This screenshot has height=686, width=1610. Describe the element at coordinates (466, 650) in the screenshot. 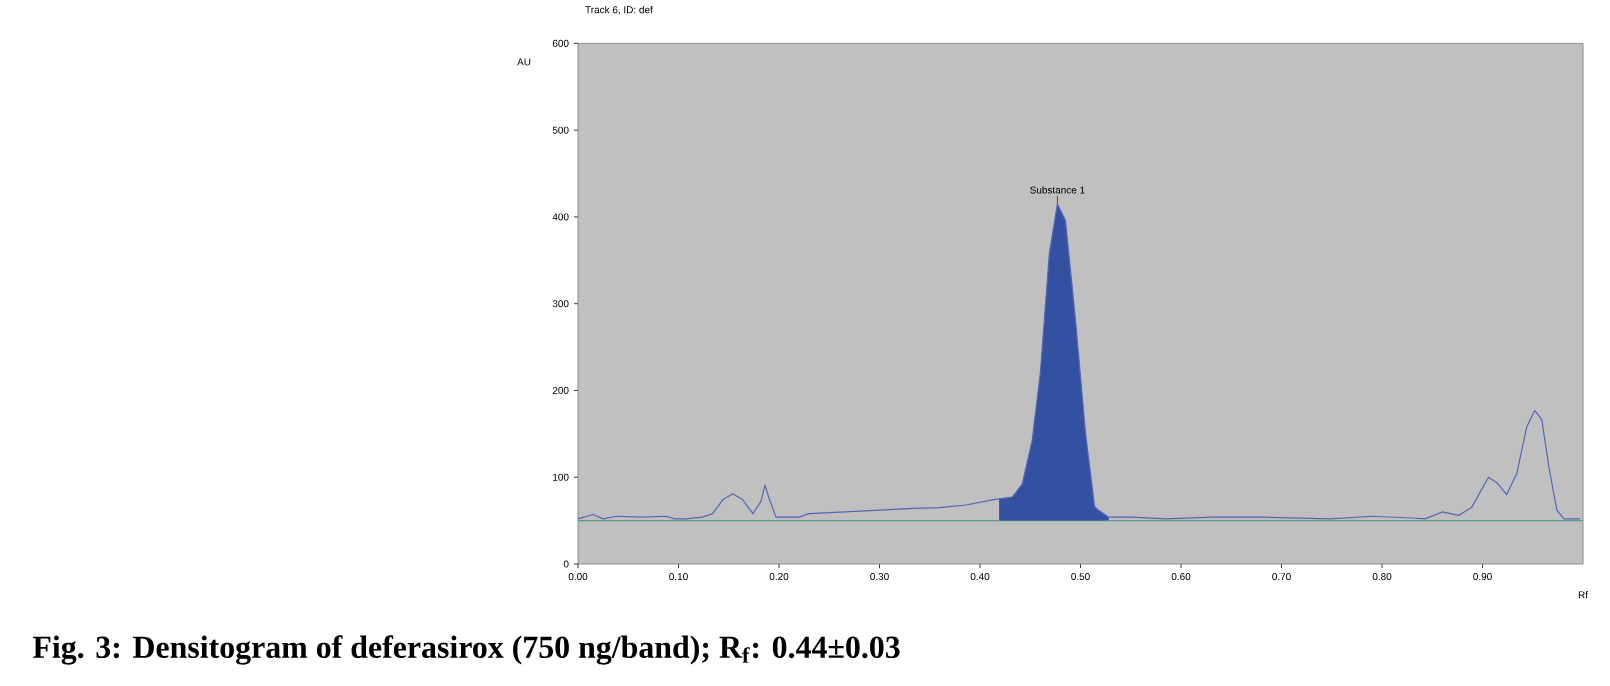

I see `caption: Fig. 3: Densitogram of deferasirox (750 ng/band); R$_{f}$: 0.44±0.03` at that location.